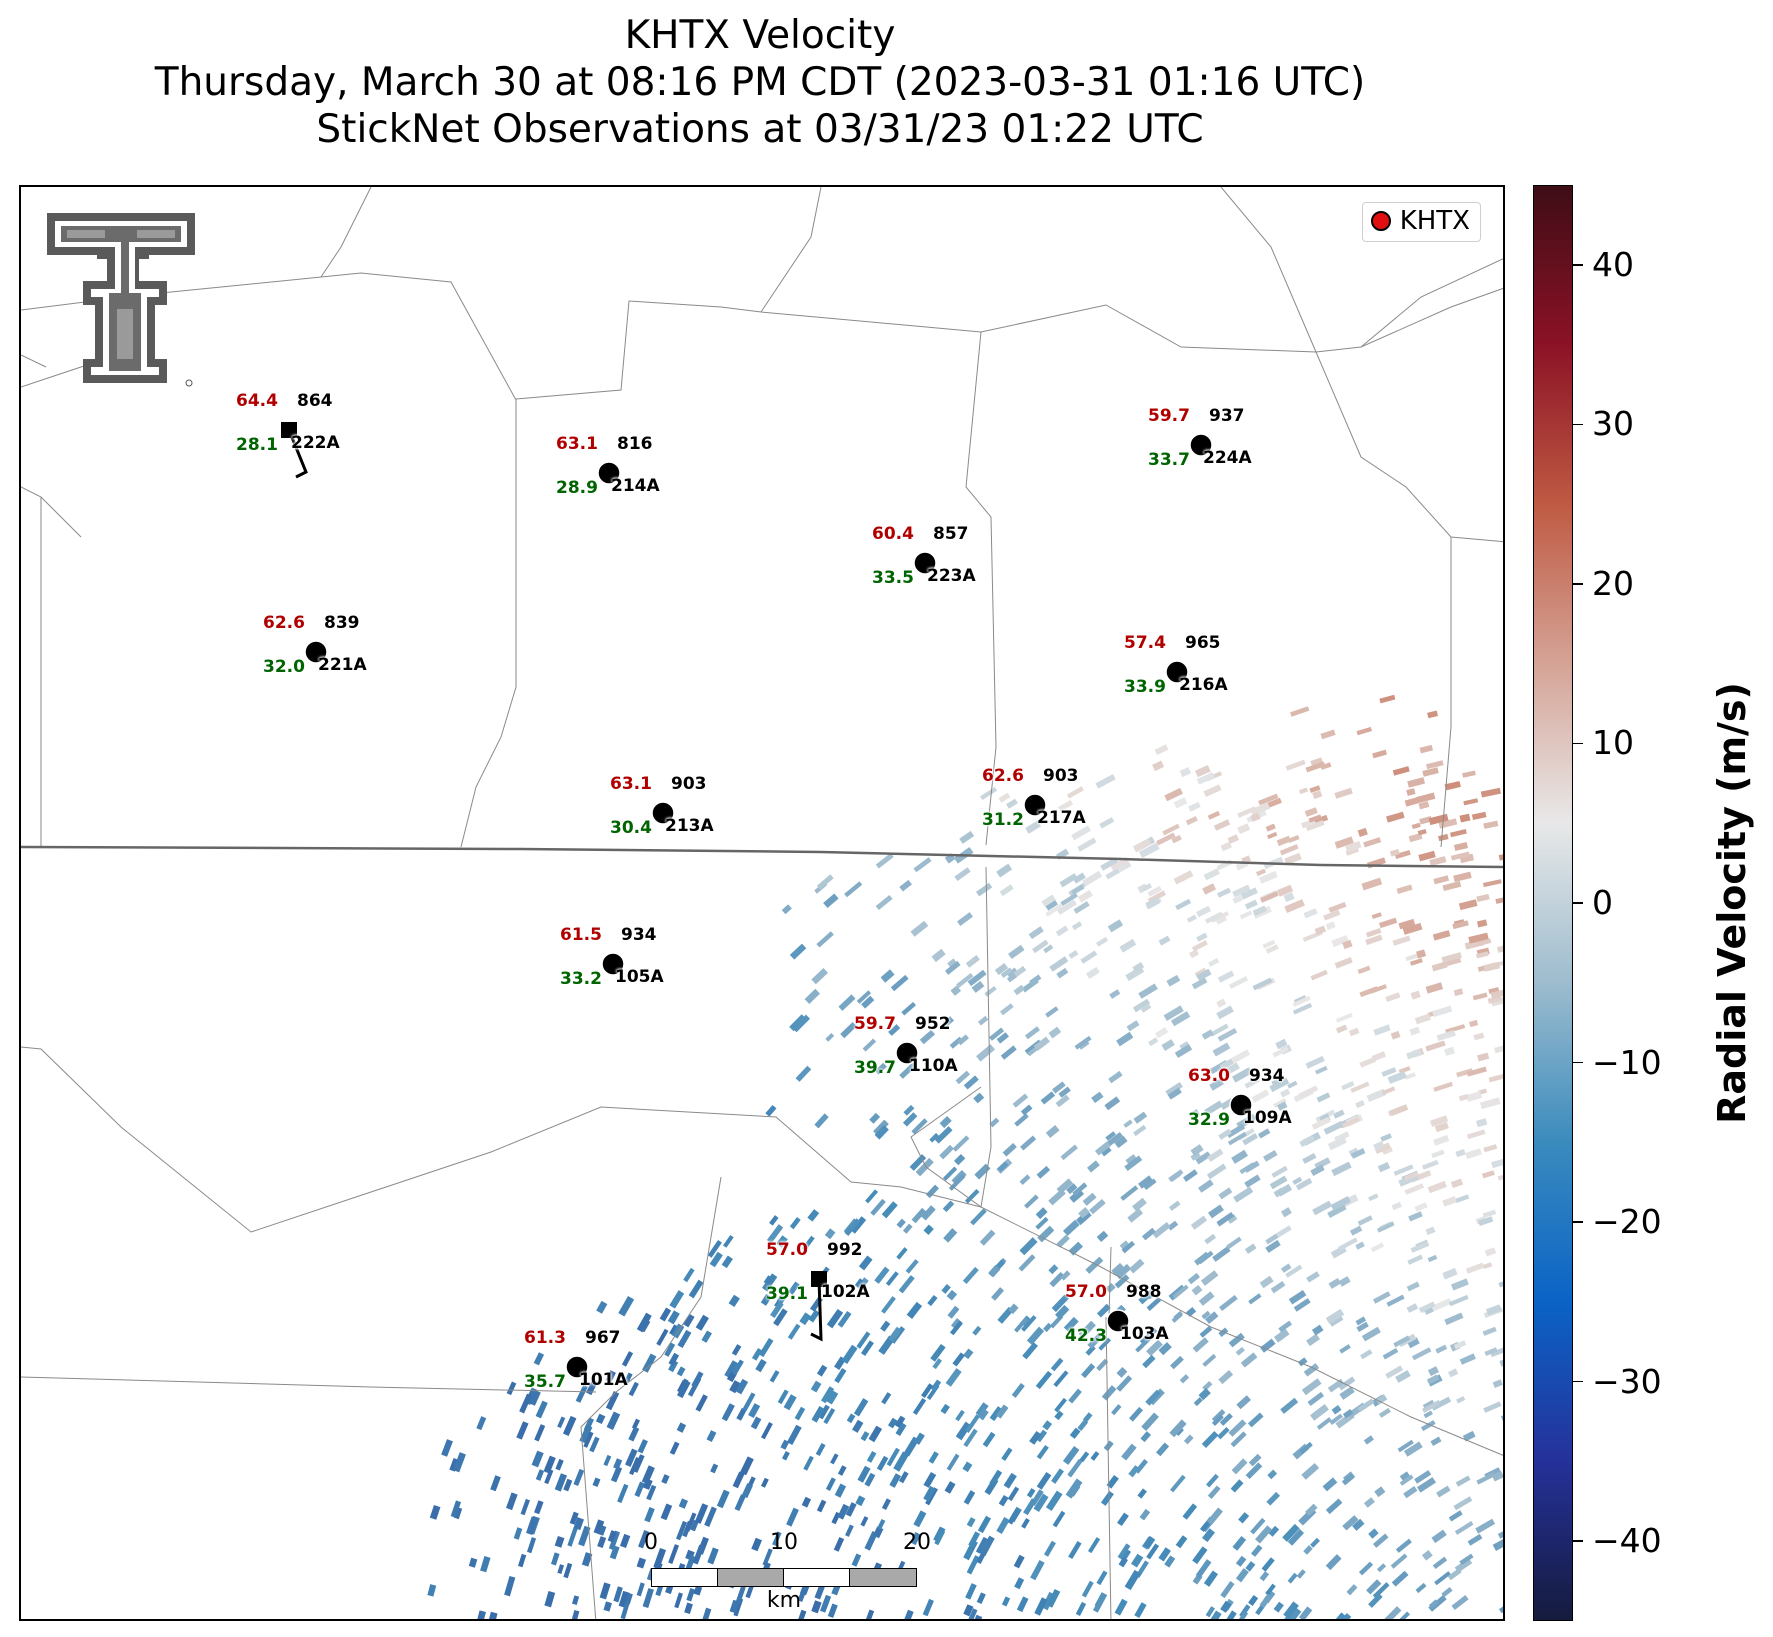 The width and height of the screenshot is (1773, 1637). I want to click on colorbar-tick, so click(1578, 1062).